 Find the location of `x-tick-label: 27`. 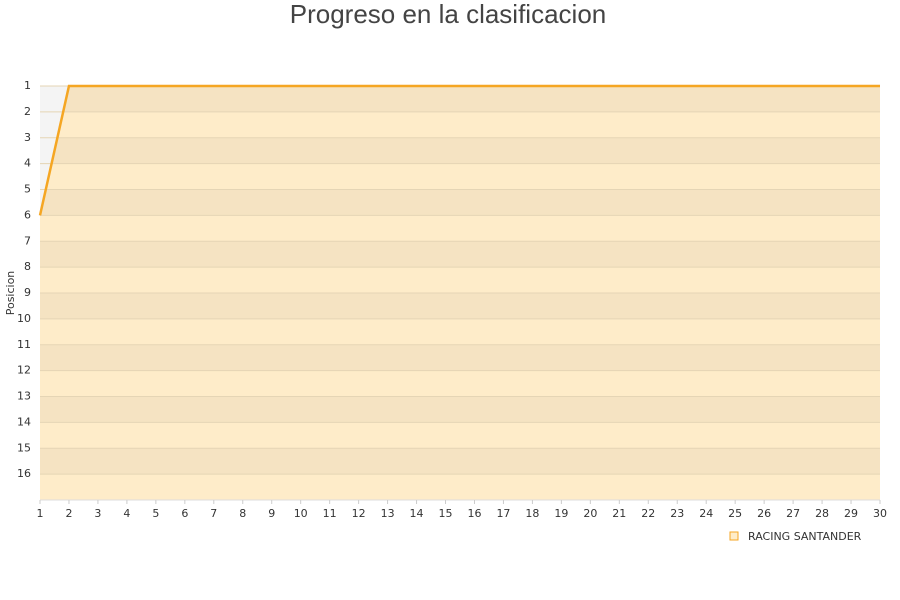

x-tick-label: 27 is located at coordinates (793, 513).